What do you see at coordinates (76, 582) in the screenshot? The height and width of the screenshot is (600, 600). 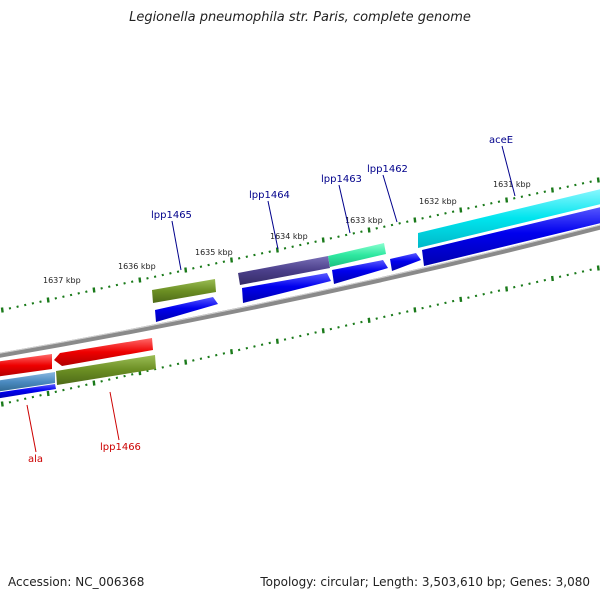 I see `accession-label: Accession: NC_006368` at bounding box center [76, 582].